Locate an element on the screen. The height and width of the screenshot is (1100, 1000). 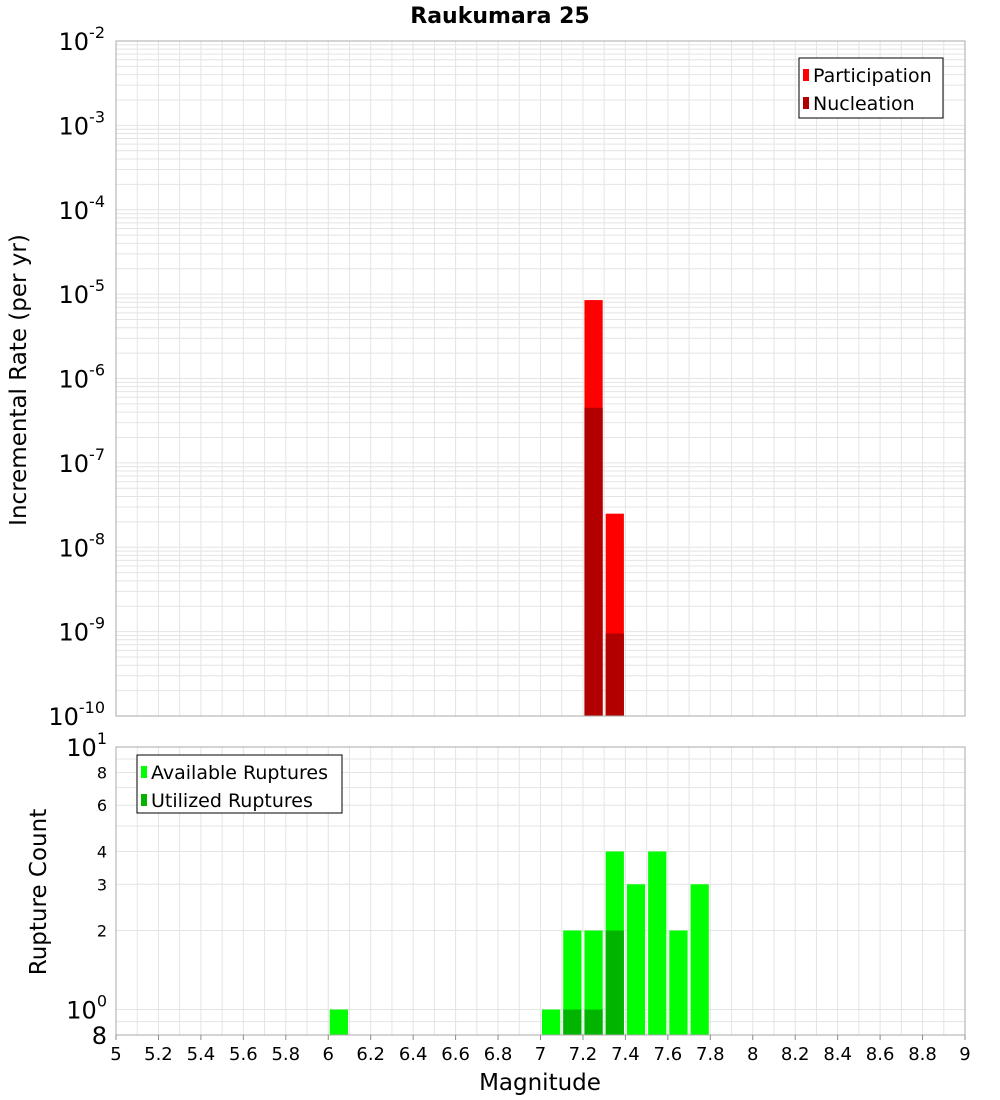
legend-entry: Participation is located at coordinates (872, 76).